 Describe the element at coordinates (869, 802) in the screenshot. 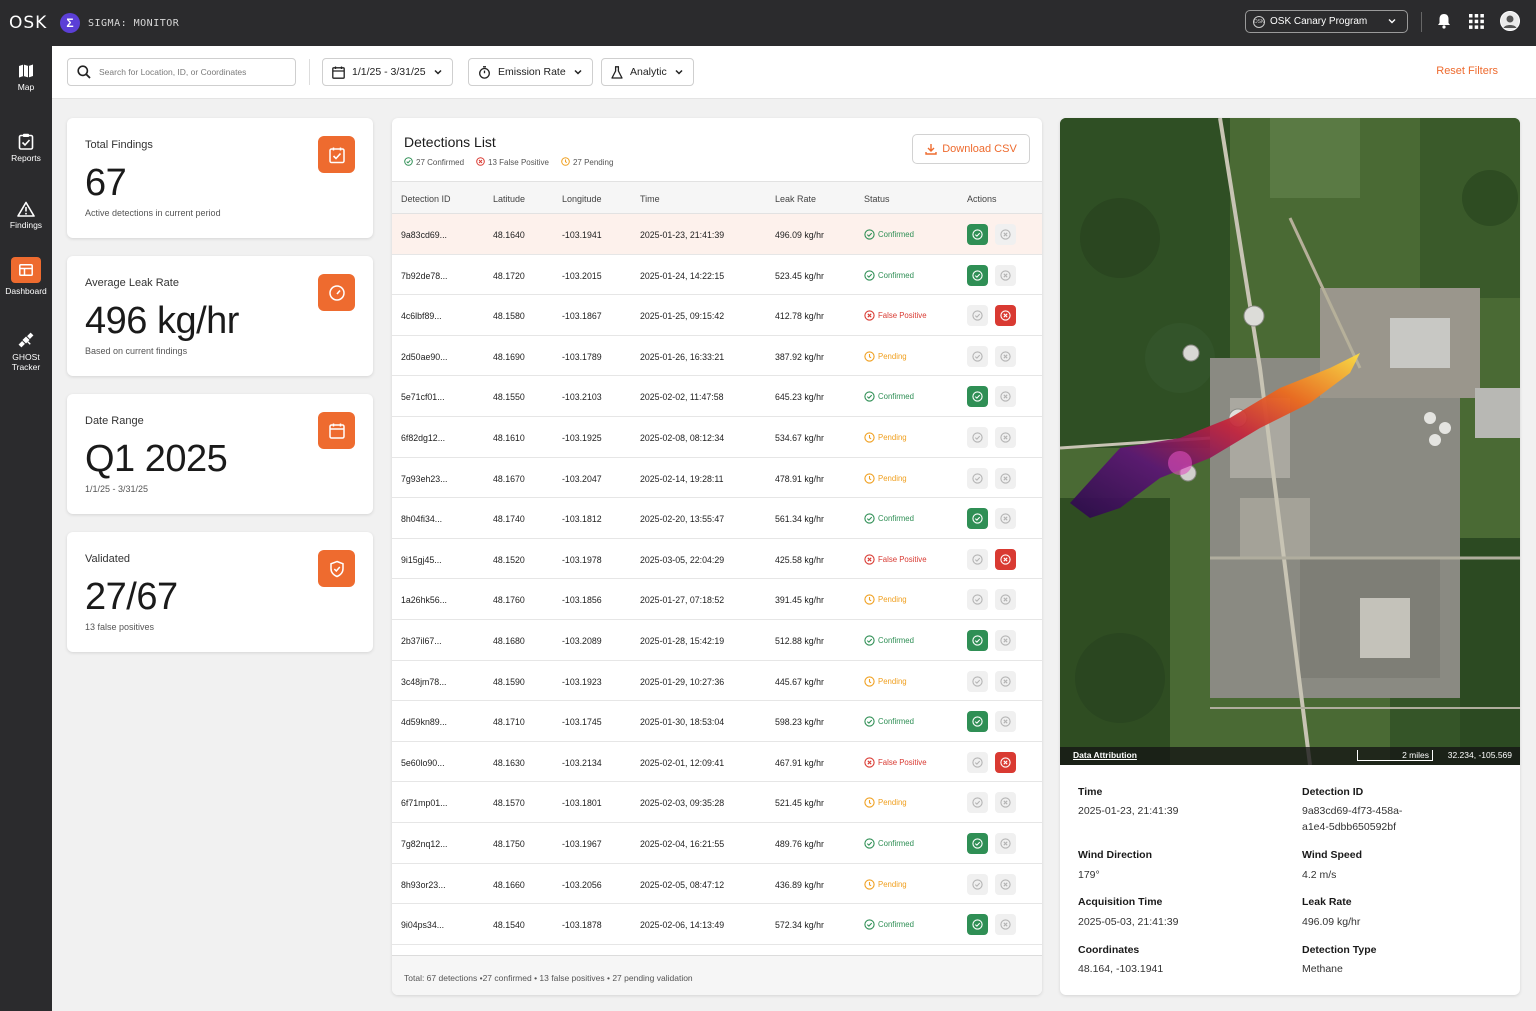

I see `clock-icon` at that location.